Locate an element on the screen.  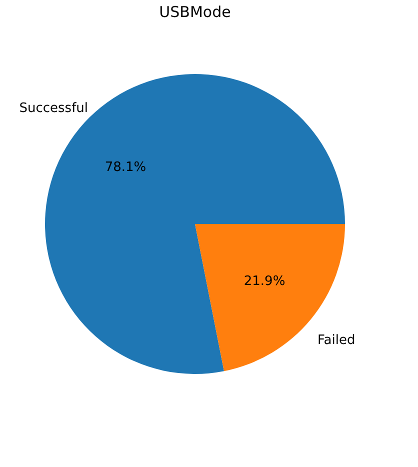
slice-label: Successful is located at coordinates (53, 108).